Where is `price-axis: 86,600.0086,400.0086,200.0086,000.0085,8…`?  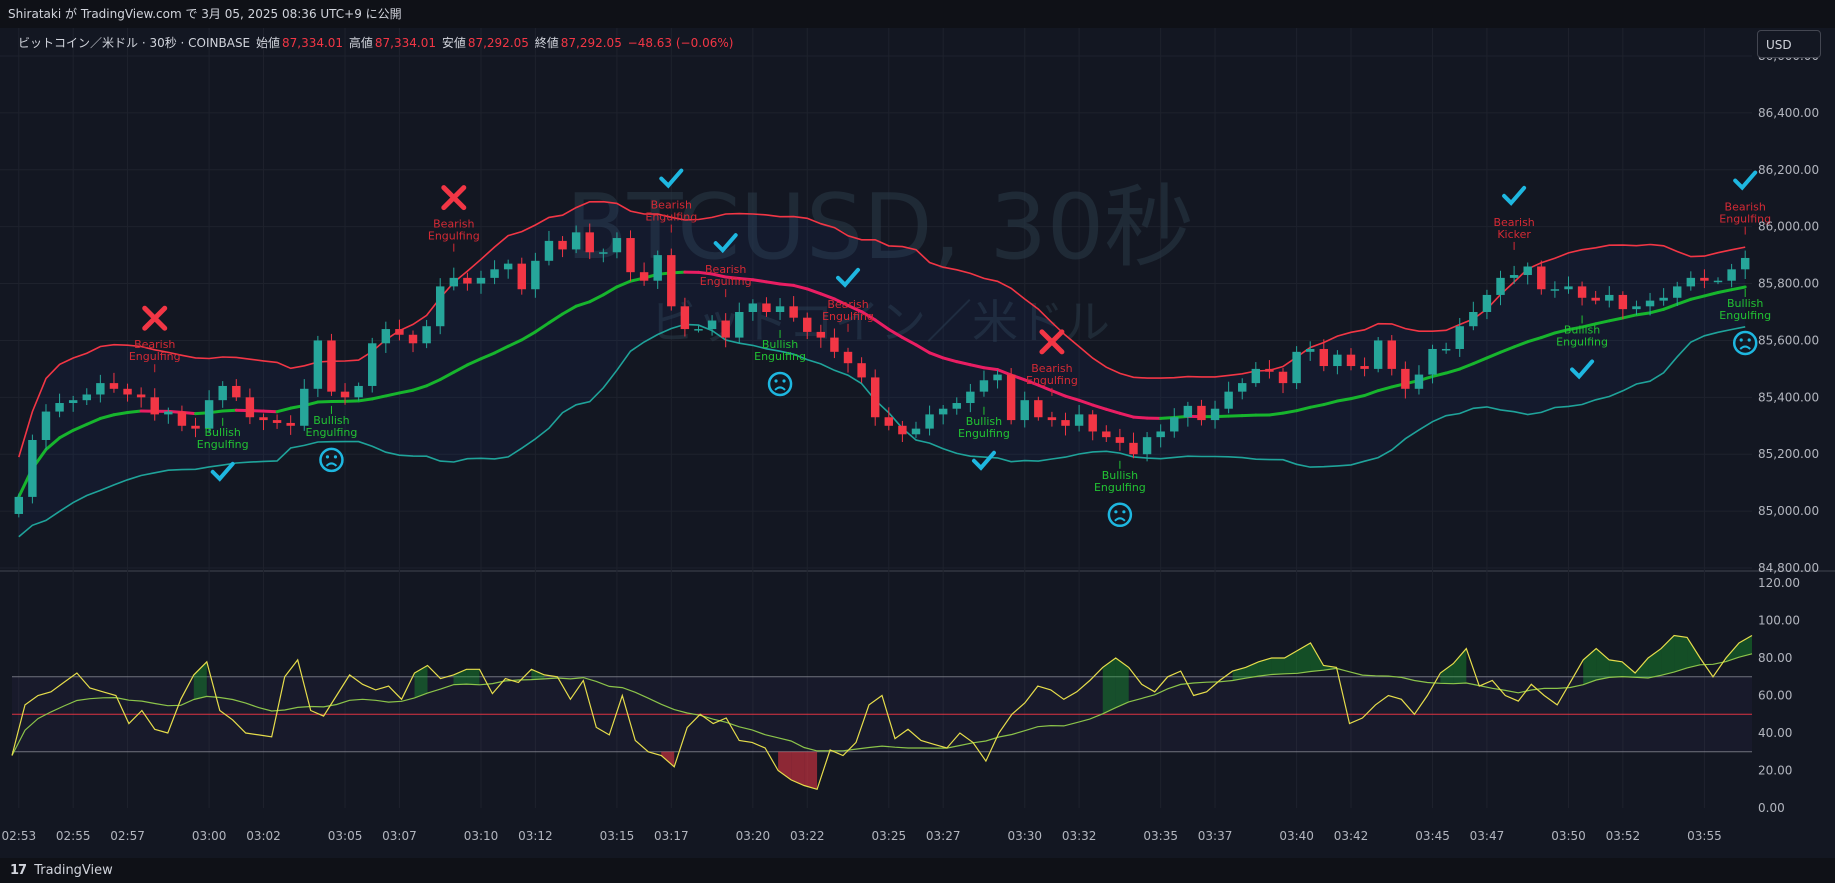 price-axis: 86,600.0086,400.0086,200.0086,000.0085,8… is located at coordinates (1788, 432).